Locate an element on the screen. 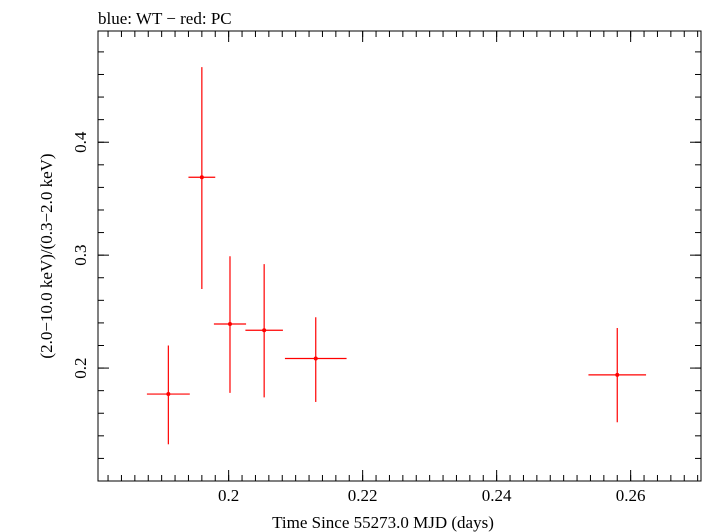 The image size is (705, 532). x-tick-label: 0.2 is located at coordinates (228, 495).